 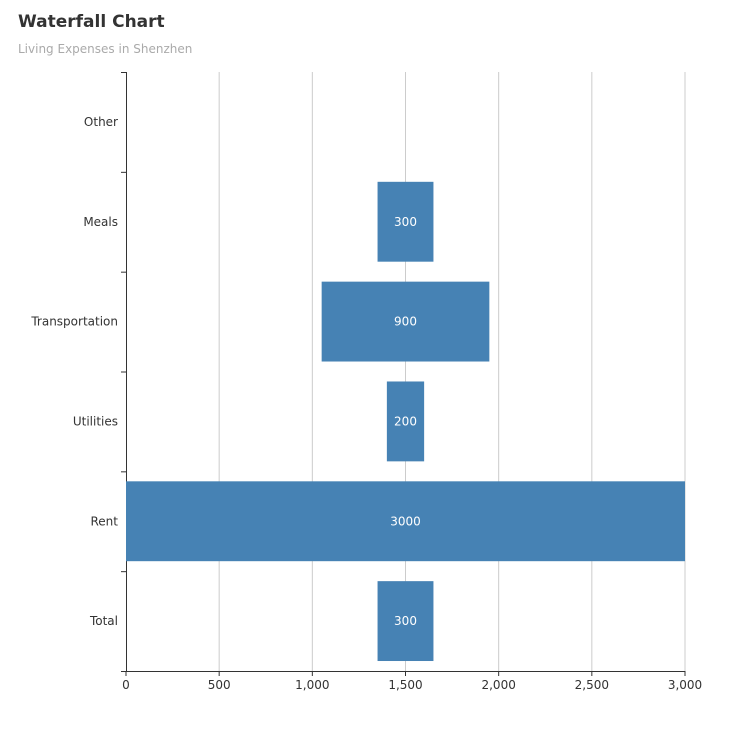 What do you see at coordinates (592, 685) in the screenshot?
I see `x-tick-label: 2,500` at bounding box center [592, 685].